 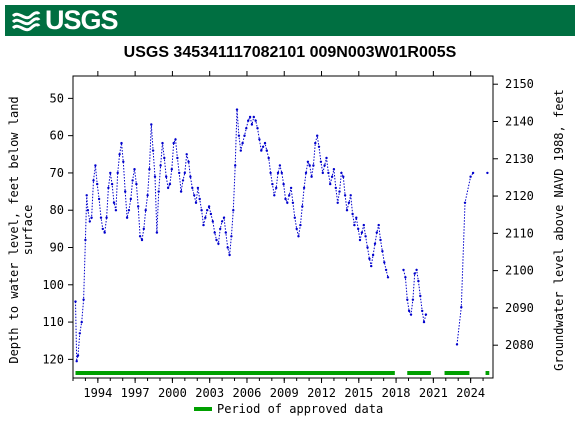 I want to click on x-tick-label: 2018, so click(x=396, y=393).